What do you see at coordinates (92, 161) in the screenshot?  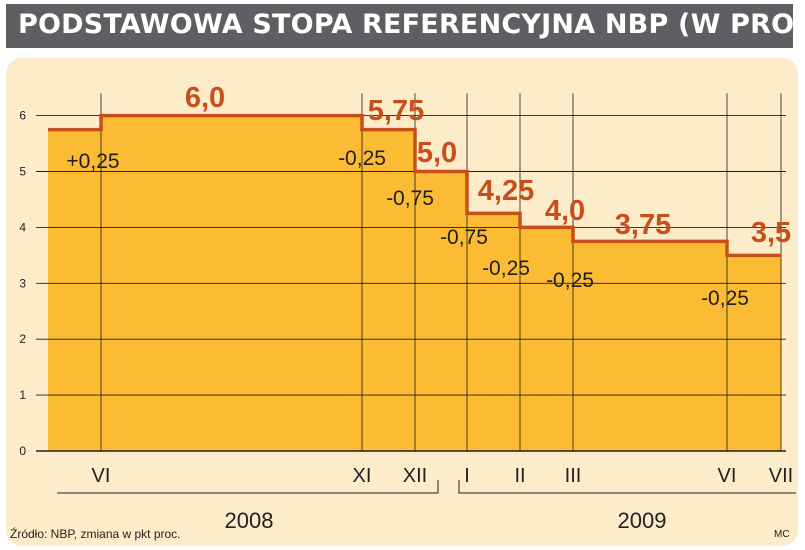 I see `change-label-0: +0,25` at bounding box center [92, 161].